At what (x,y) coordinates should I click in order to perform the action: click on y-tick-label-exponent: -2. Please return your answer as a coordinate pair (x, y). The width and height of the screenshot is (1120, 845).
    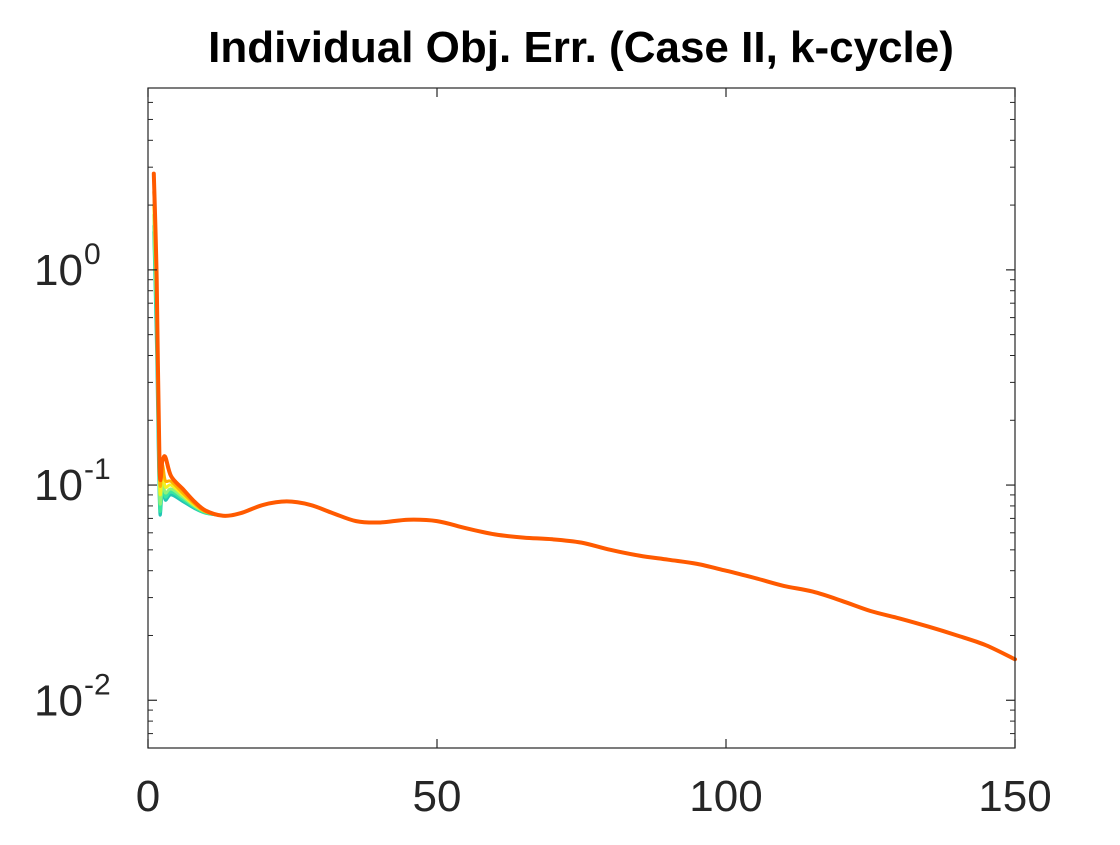
    Looking at the image, I should click on (97, 684).